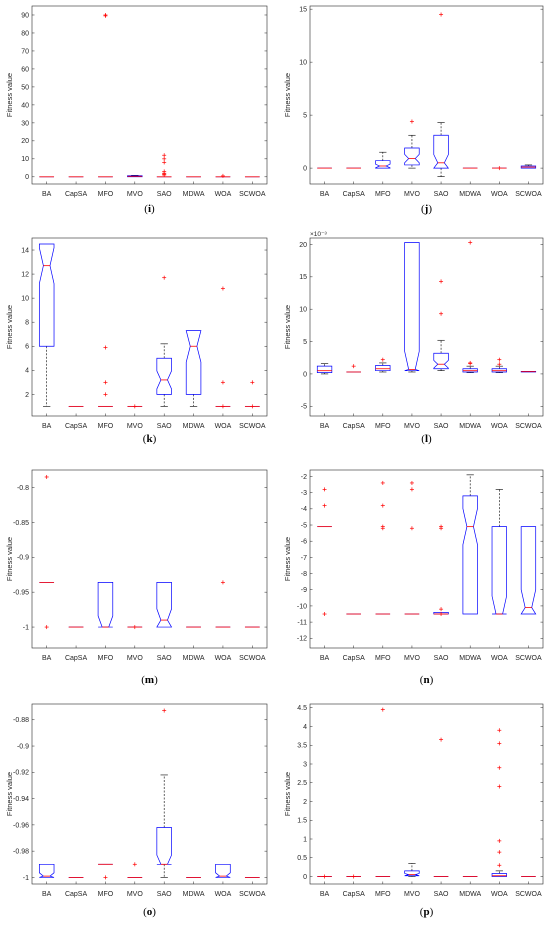 The image size is (550, 929). What do you see at coordinates (21, 825) in the screenshot?
I see `y-tick-label: -0.96` at bounding box center [21, 825].